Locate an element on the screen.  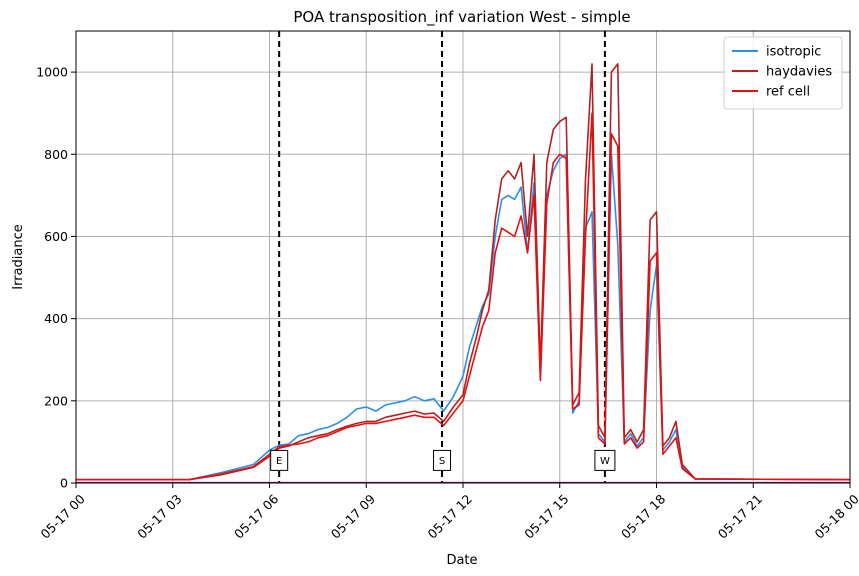
y-tick-label: 200 is located at coordinates (56, 400).